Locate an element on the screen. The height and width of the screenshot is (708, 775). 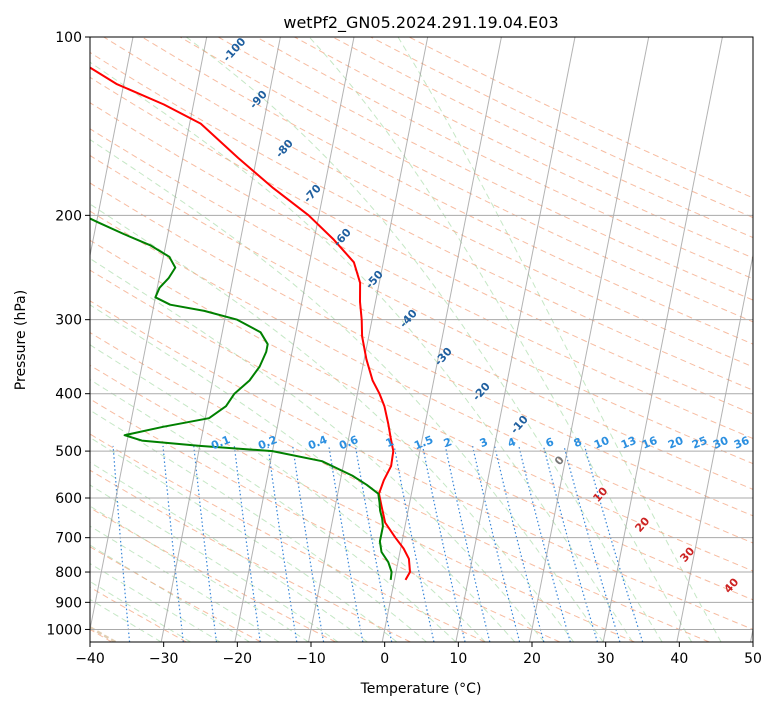
adiabat-label: -20 is located at coordinates (481, 392).